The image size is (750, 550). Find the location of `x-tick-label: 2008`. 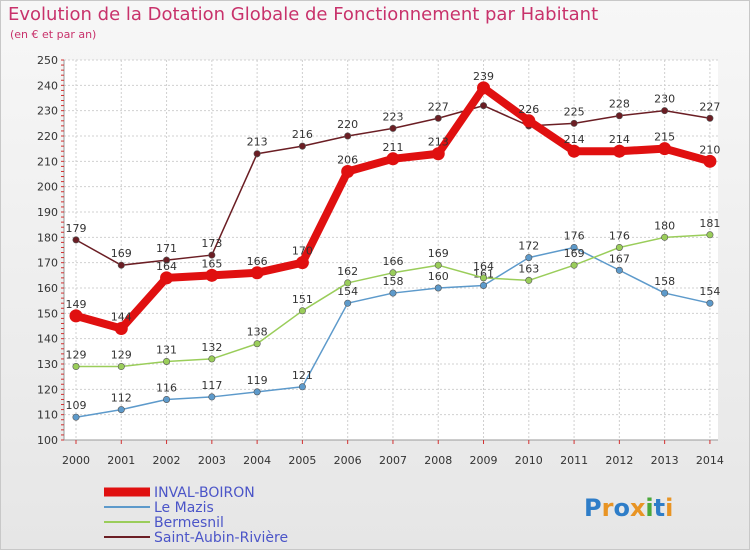

x-tick-label: 2008 is located at coordinates (438, 460).